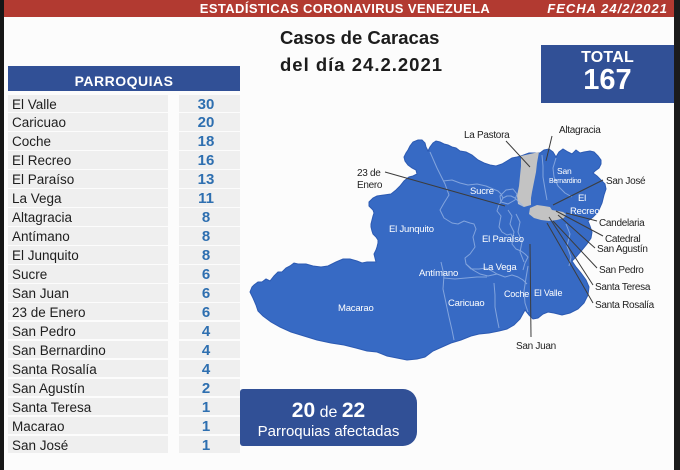 This screenshot has height=470, width=680. Describe the element at coordinates (370, 185) in the screenshot. I see `svg-text: Enero` at that location.